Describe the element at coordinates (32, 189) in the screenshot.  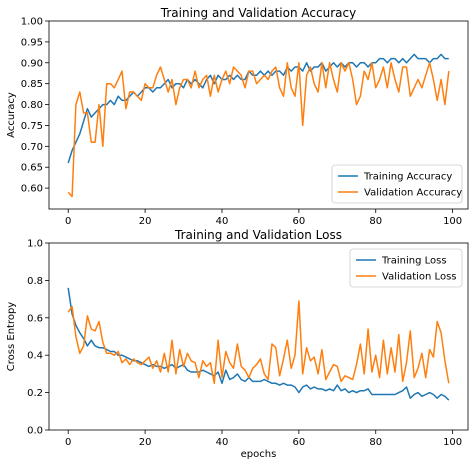
I see `accuracy-chart-ytick-label: 0.60` at that location.